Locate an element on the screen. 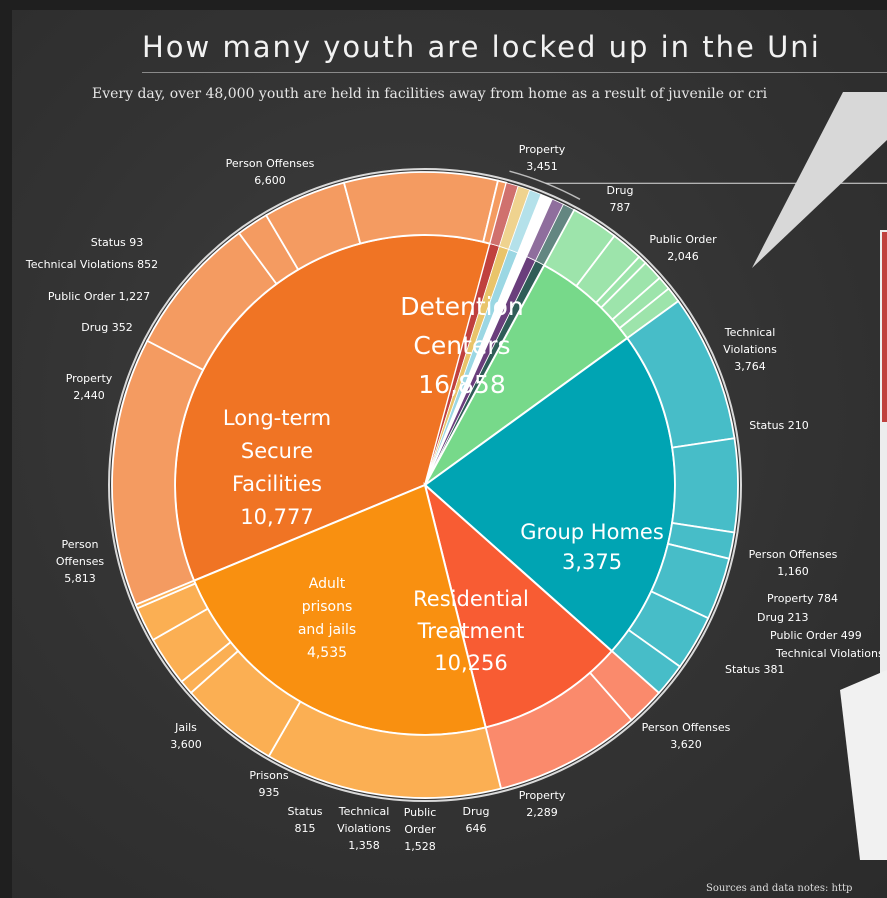 This screenshot has width=887, height=898. category-label: Group Homes 3,375 is located at coordinates (592, 547).